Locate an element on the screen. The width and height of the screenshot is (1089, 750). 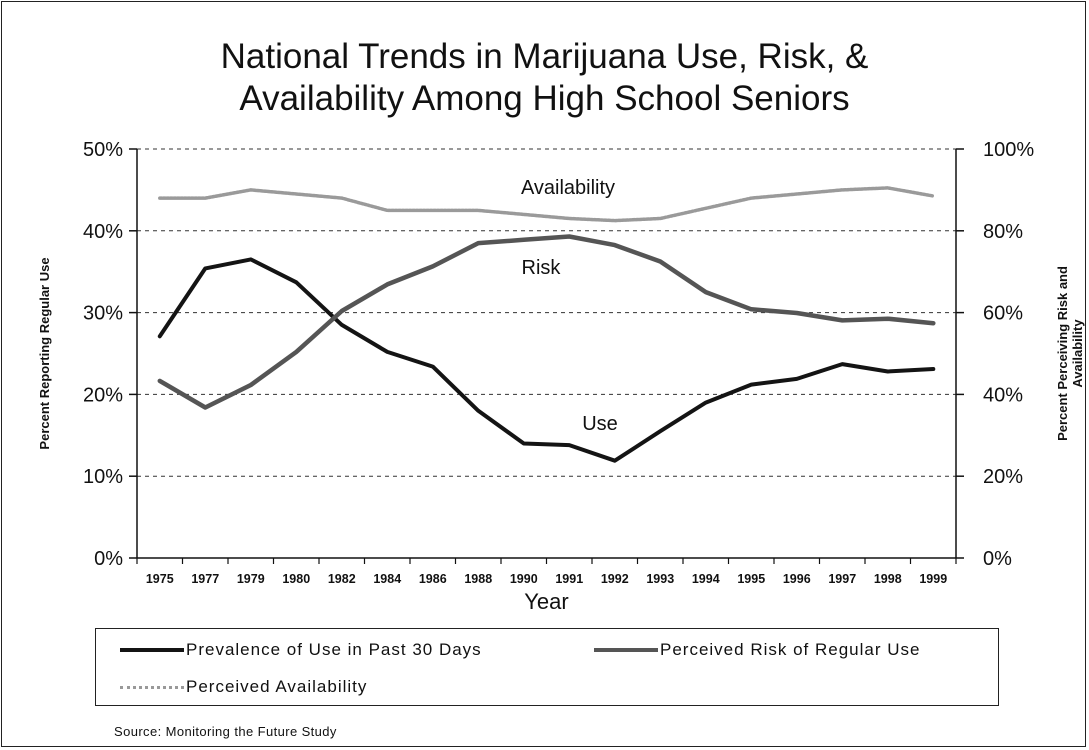
x-tick-label: 1982 is located at coordinates (342, 579).